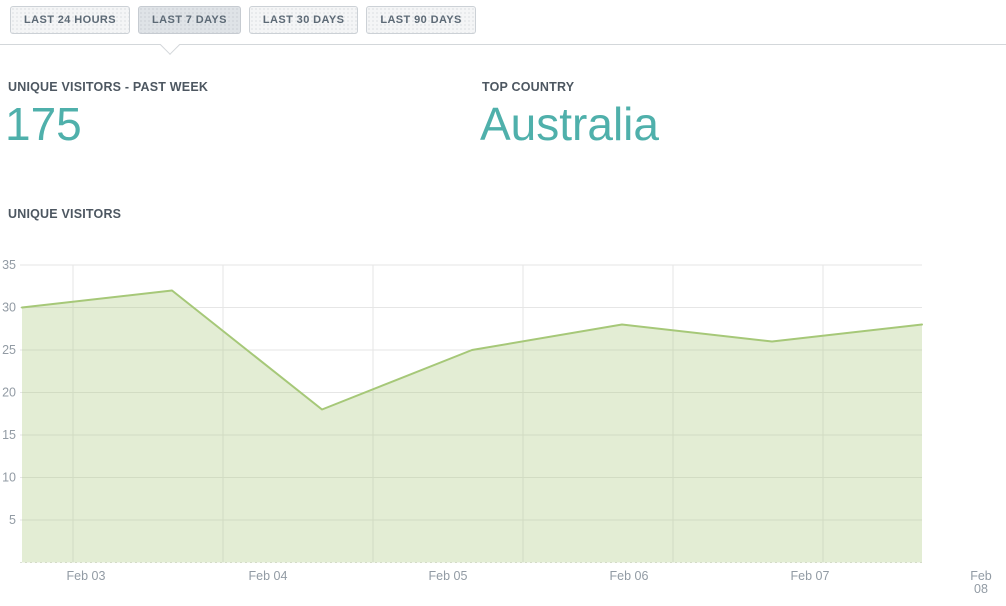 The width and height of the screenshot is (1006, 606). What do you see at coordinates (9, 265) in the screenshot?
I see `y-axis-tick-label: 35` at bounding box center [9, 265].